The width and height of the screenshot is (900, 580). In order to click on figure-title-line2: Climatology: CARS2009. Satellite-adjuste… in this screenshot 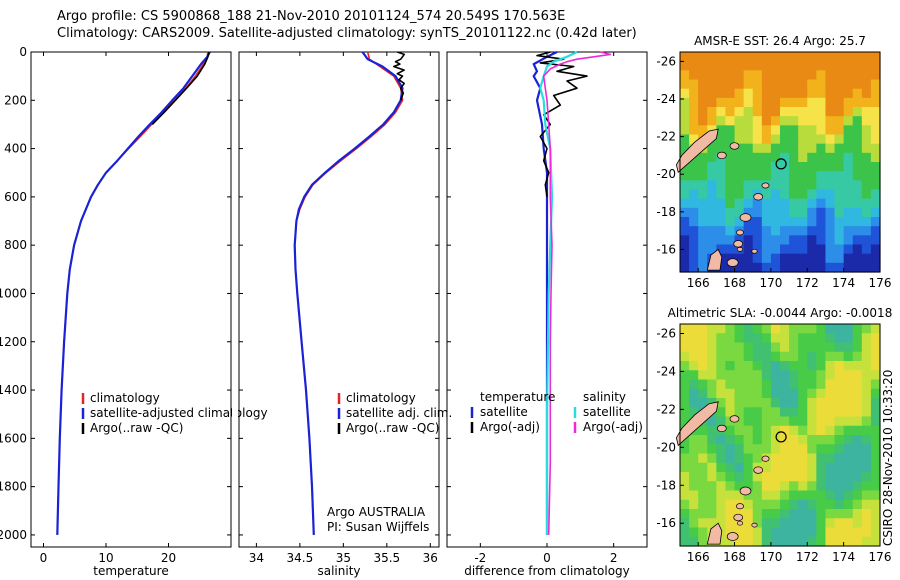, I will do `click(347, 33)`.